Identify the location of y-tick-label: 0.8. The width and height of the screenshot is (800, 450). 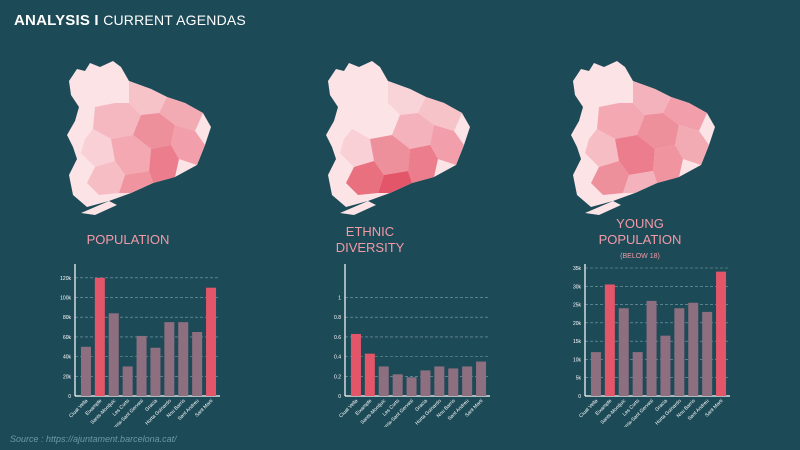
(337, 318).